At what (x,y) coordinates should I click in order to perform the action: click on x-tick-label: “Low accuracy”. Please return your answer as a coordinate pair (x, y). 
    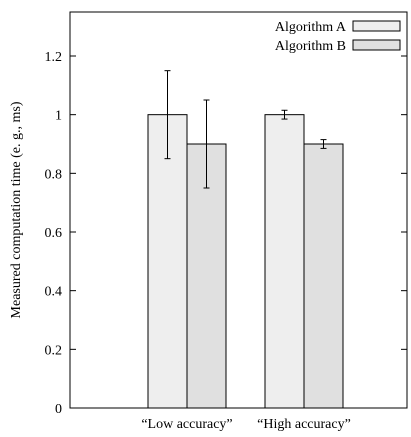
    Looking at the image, I should click on (186, 424).